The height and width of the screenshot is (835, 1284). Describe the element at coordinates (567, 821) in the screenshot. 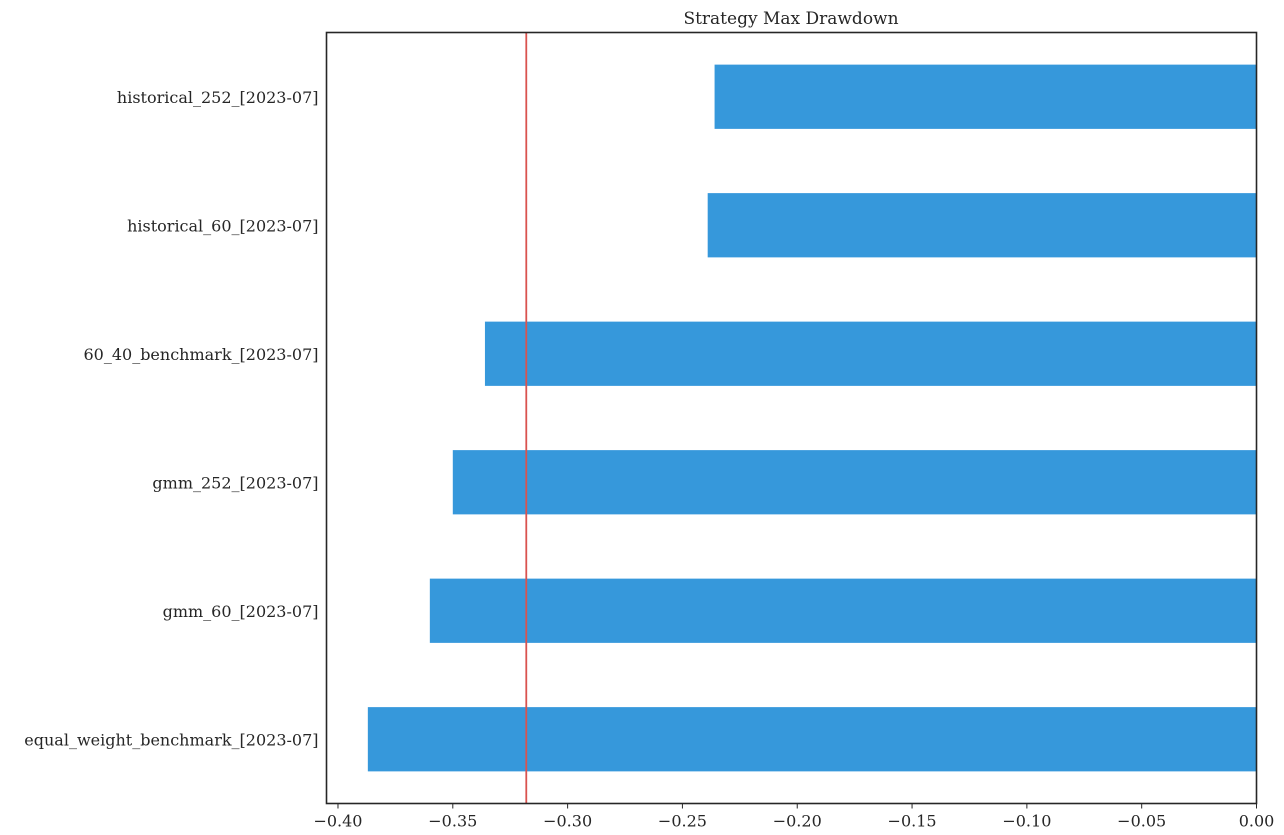

I see `x-tick-label-3: −0.30` at that location.